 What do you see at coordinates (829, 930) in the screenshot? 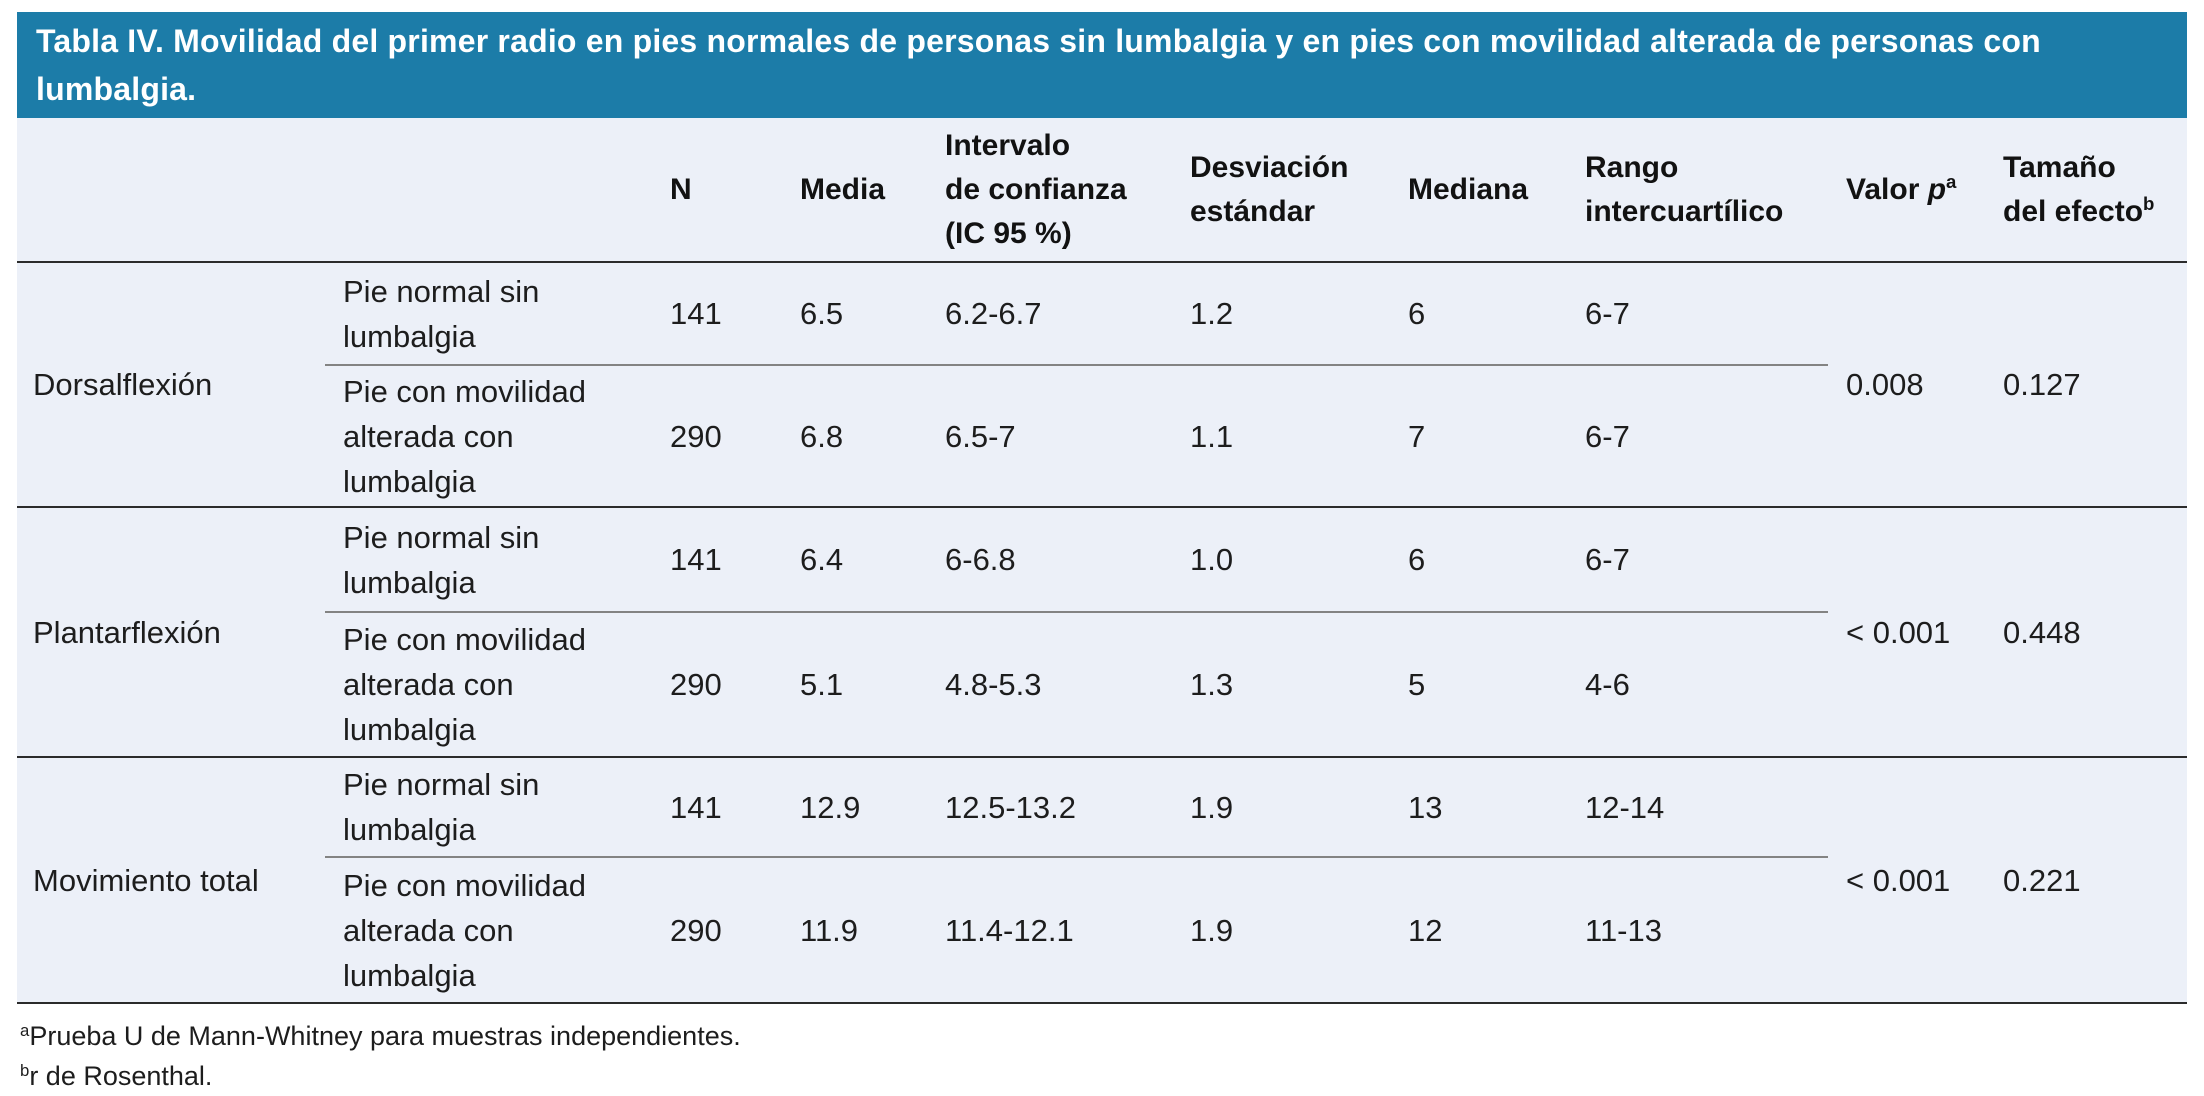
I see `media-cell: 11.9` at bounding box center [829, 930].